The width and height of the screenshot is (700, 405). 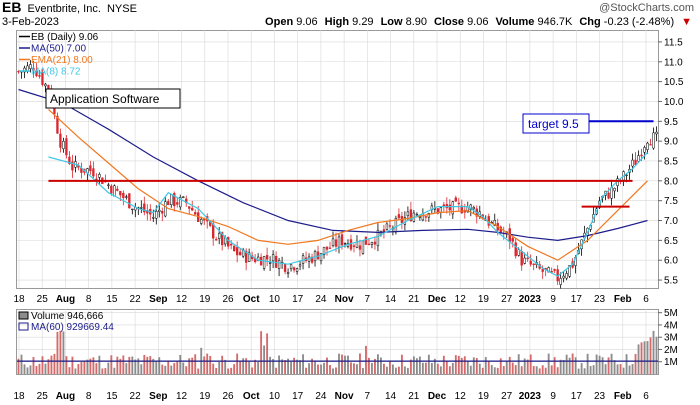 What do you see at coordinates (437, 396) in the screenshot?
I see `x-tick-label: Dec` at bounding box center [437, 396].